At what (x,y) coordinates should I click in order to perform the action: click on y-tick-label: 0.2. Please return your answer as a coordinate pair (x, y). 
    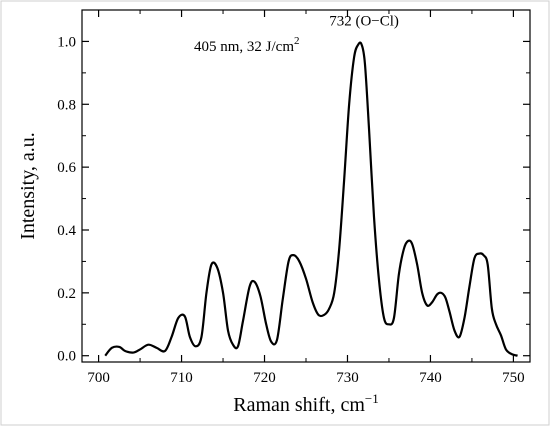
    Looking at the image, I should click on (66, 294).